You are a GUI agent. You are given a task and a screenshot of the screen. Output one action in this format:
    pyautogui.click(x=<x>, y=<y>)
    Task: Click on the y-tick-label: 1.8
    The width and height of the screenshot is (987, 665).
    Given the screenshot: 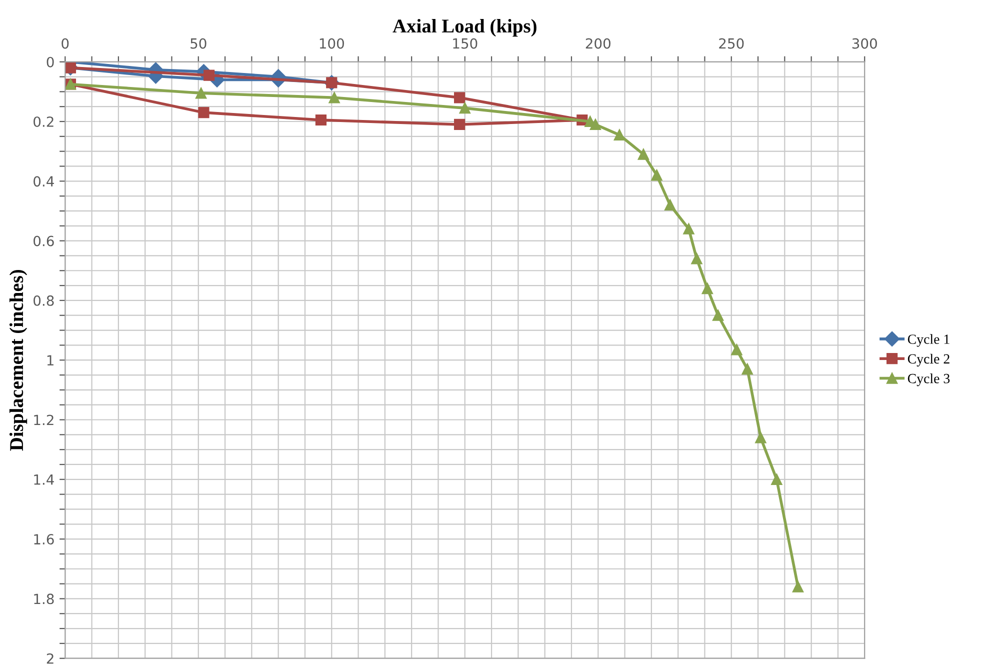 What is the action you would take?
    pyautogui.click(x=44, y=599)
    